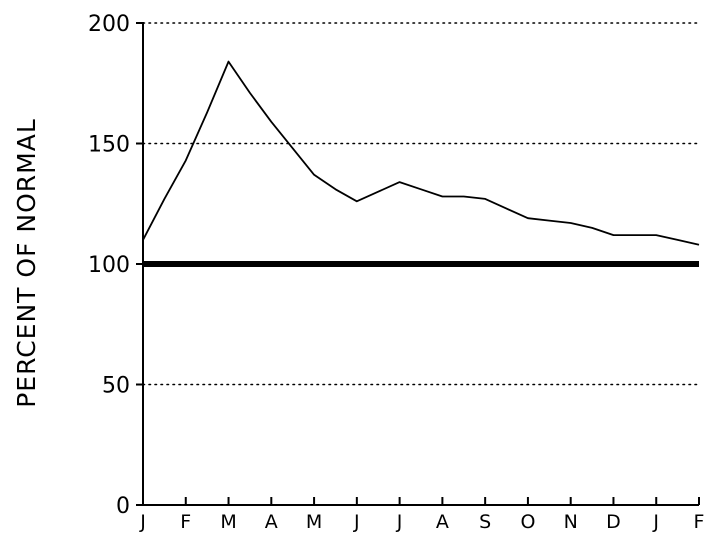 The image size is (710, 534). What do you see at coordinates (485, 522) in the screenshot?
I see `x-tick-label: S` at bounding box center [485, 522].